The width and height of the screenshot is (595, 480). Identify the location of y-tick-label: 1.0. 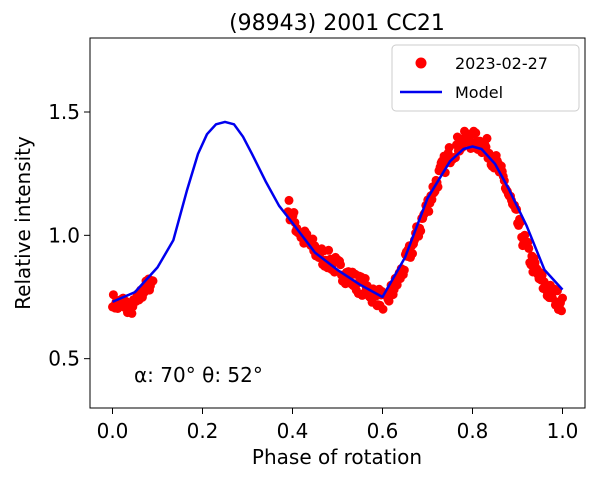
(64, 235).